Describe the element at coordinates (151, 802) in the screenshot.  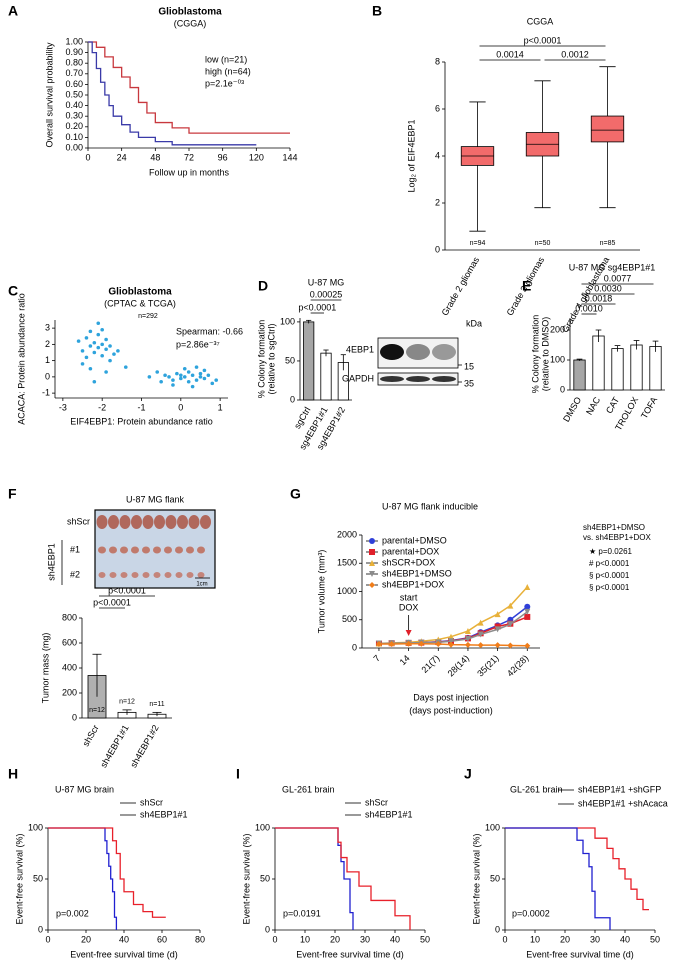
I see `legend-label: shScr` at that location.